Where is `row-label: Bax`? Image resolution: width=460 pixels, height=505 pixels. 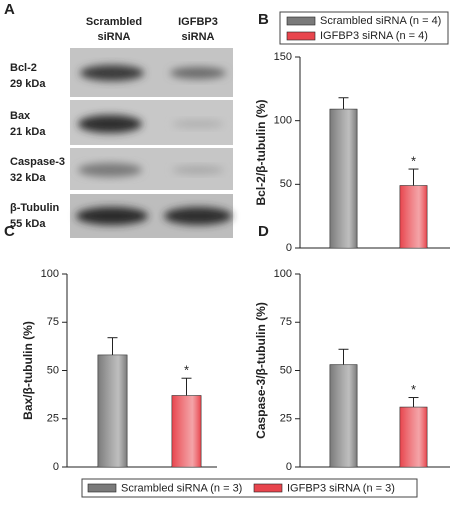
row-label: Bax is located at coordinates (20, 116).